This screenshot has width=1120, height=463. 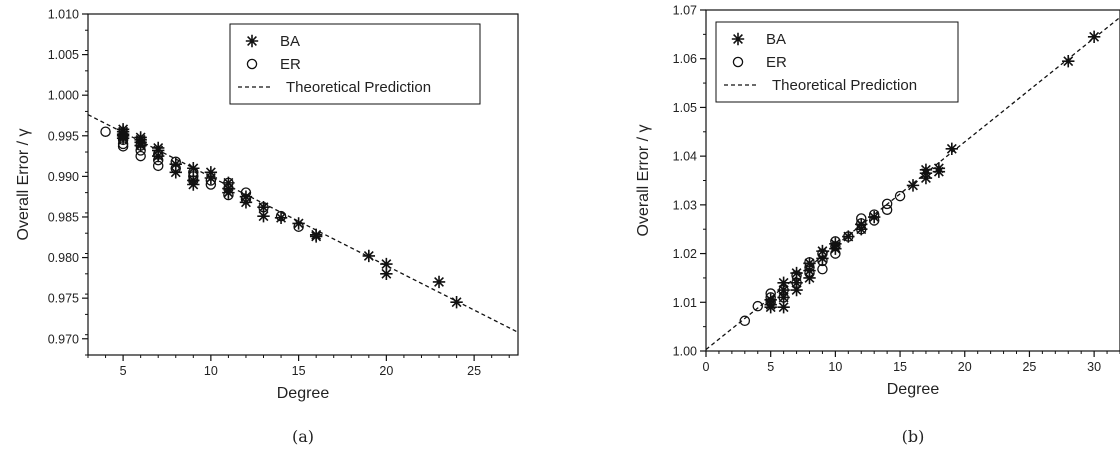 I want to click on y-tick-label: 0.975, so click(x=63, y=299).